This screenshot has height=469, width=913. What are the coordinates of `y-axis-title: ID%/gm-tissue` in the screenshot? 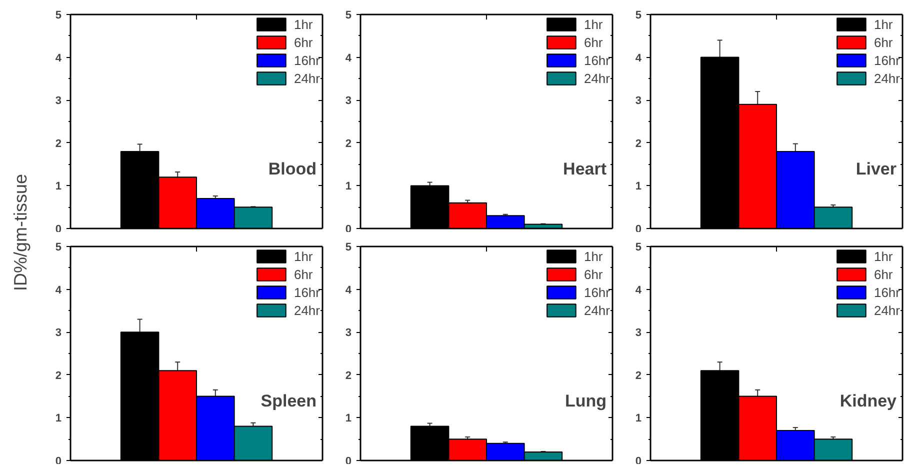 It's located at (20, 233).